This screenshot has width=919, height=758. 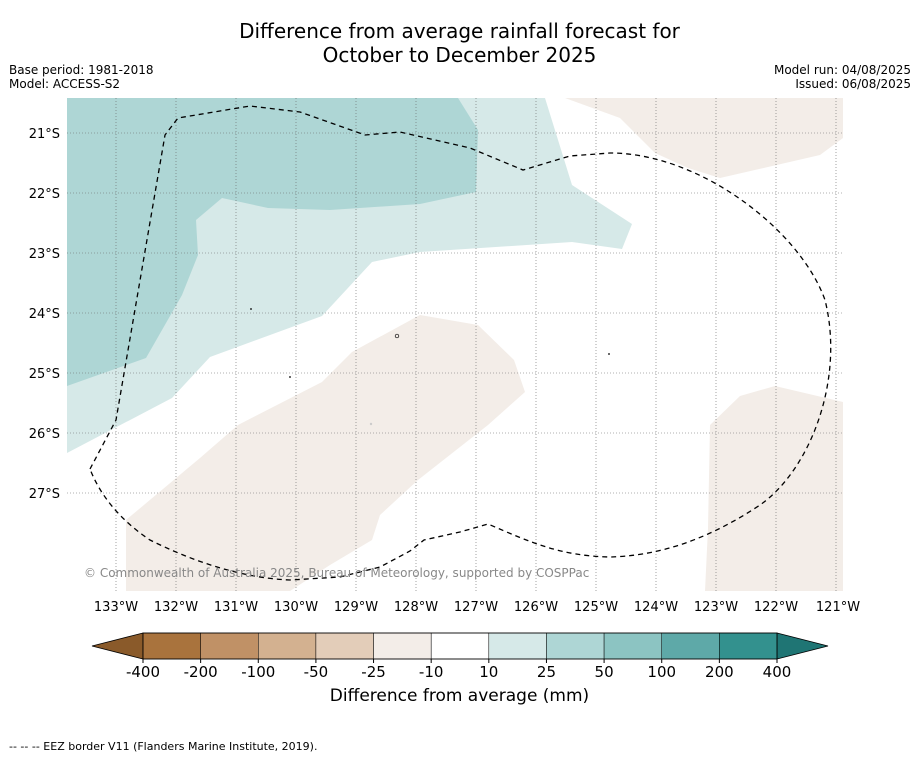 I want to click on lon-label: 132°W, so click(x=176, y=607).